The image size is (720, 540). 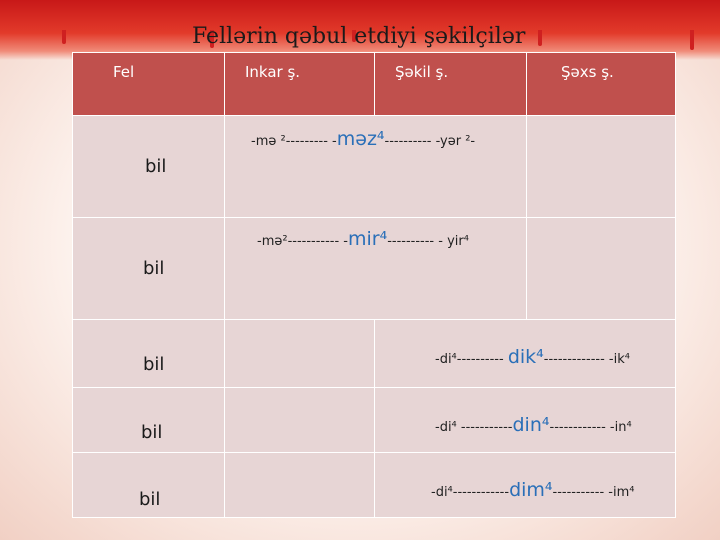 I want to click on table-row: bil -di⁴------------dim⁴----------- -im⁴, so click(x=374, y=485).